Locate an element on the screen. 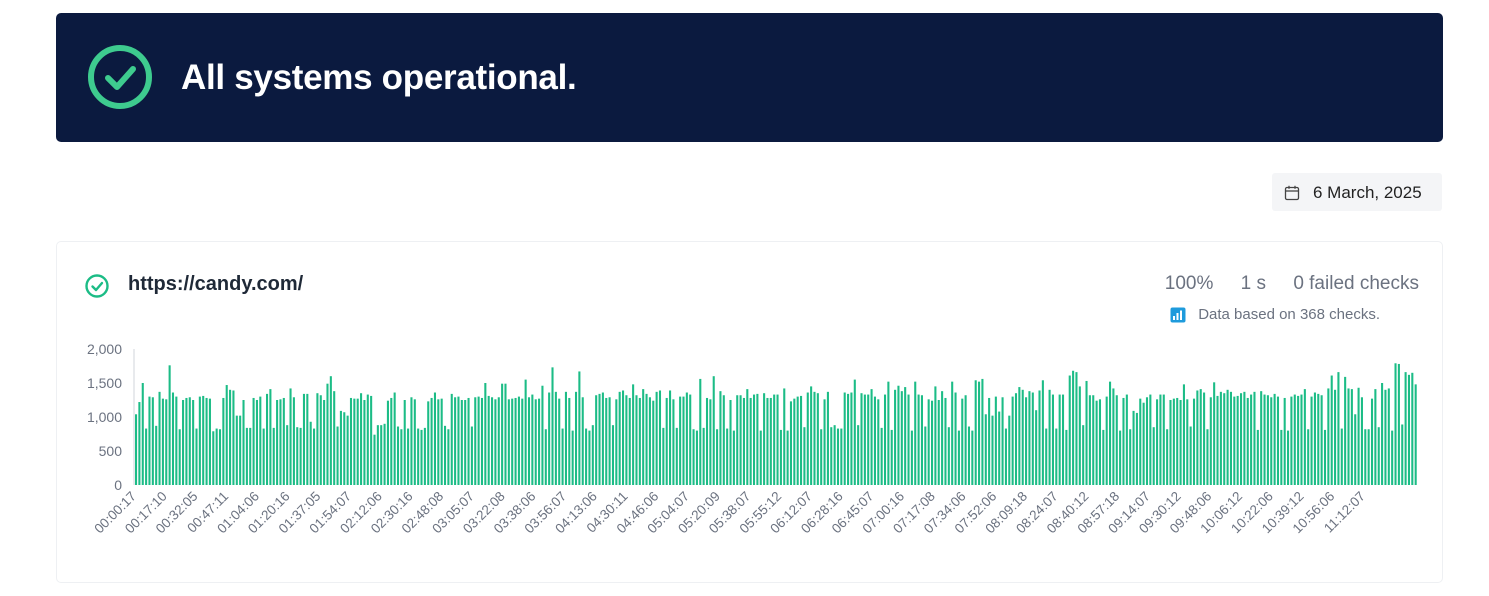 This screenshot has height=596, width=1489. date-picker-button: 6 March, 2025 is located at coordinates (1357, 192).